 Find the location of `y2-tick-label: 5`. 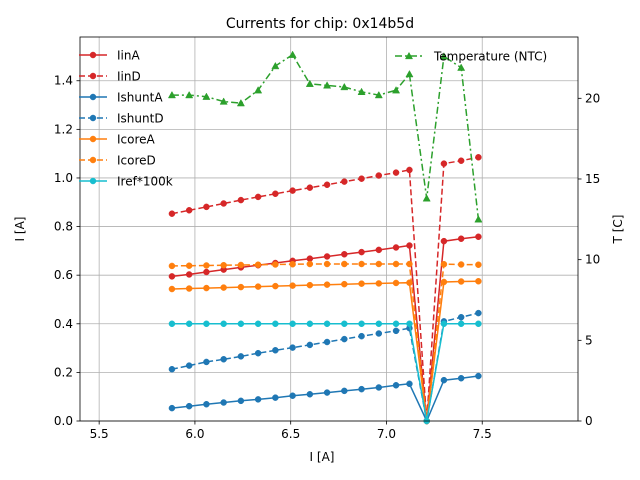

y2-tick-label: 5 is located at coordinates (589, 340).